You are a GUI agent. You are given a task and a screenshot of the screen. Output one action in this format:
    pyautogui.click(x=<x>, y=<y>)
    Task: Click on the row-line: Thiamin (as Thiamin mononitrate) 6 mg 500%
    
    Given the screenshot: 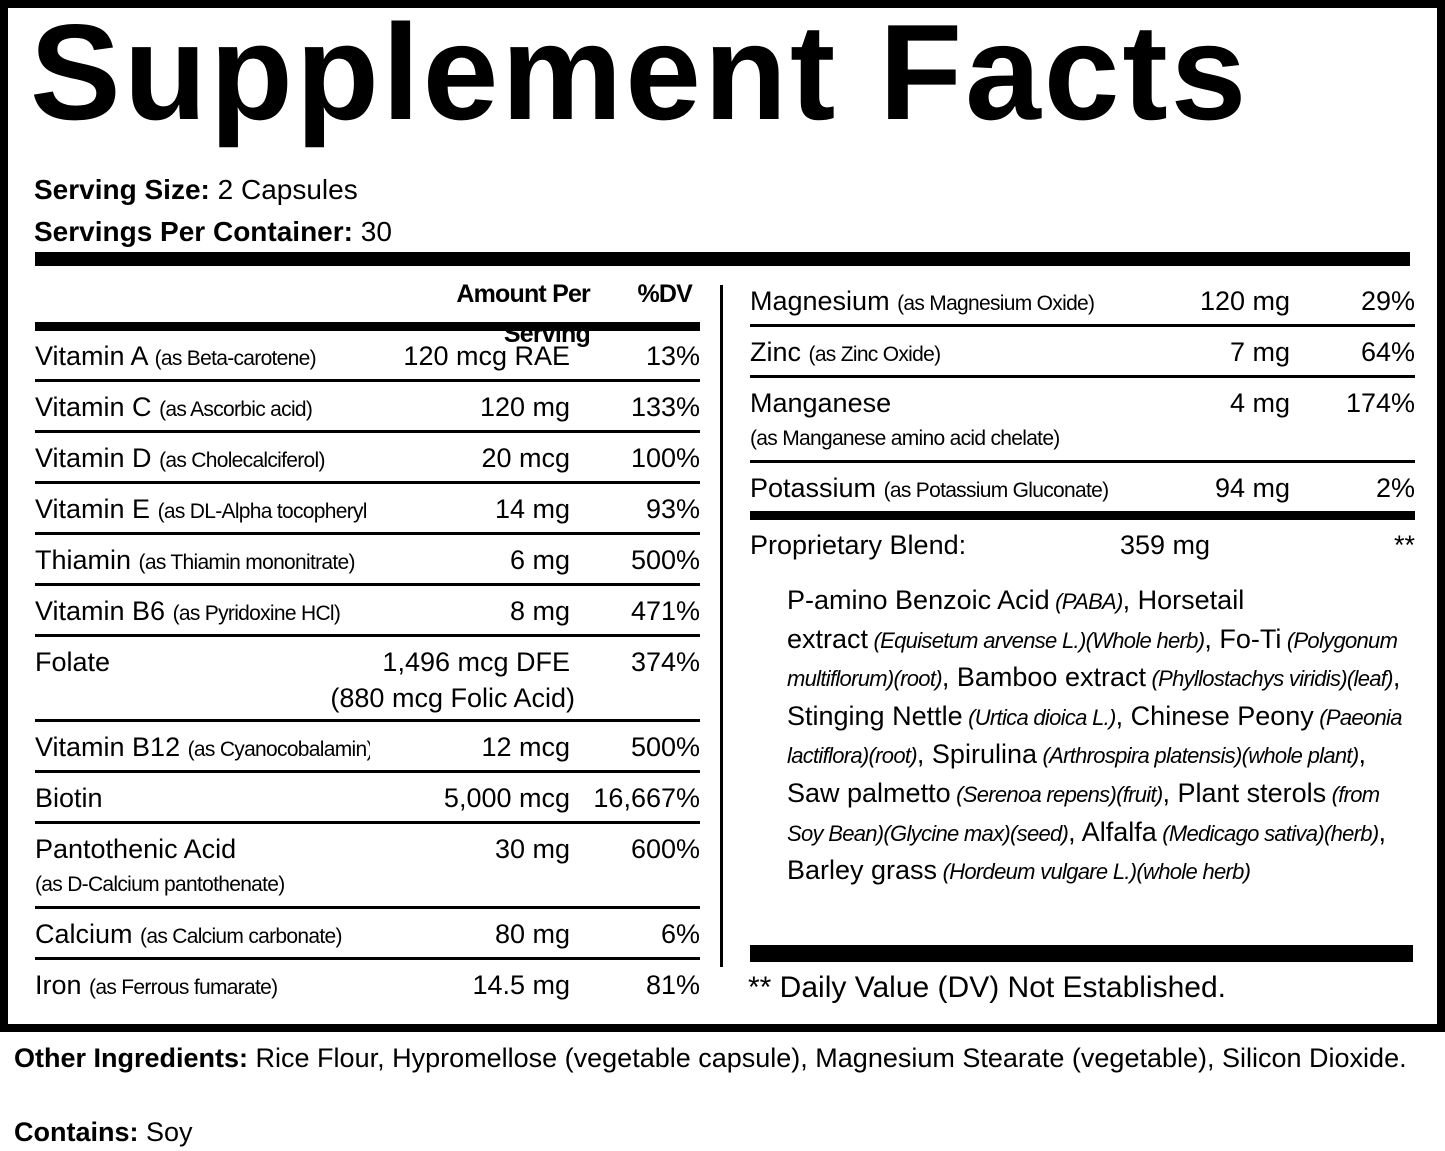 What is the action you would take?
    pyautogui.click(x=367, y=560)
    